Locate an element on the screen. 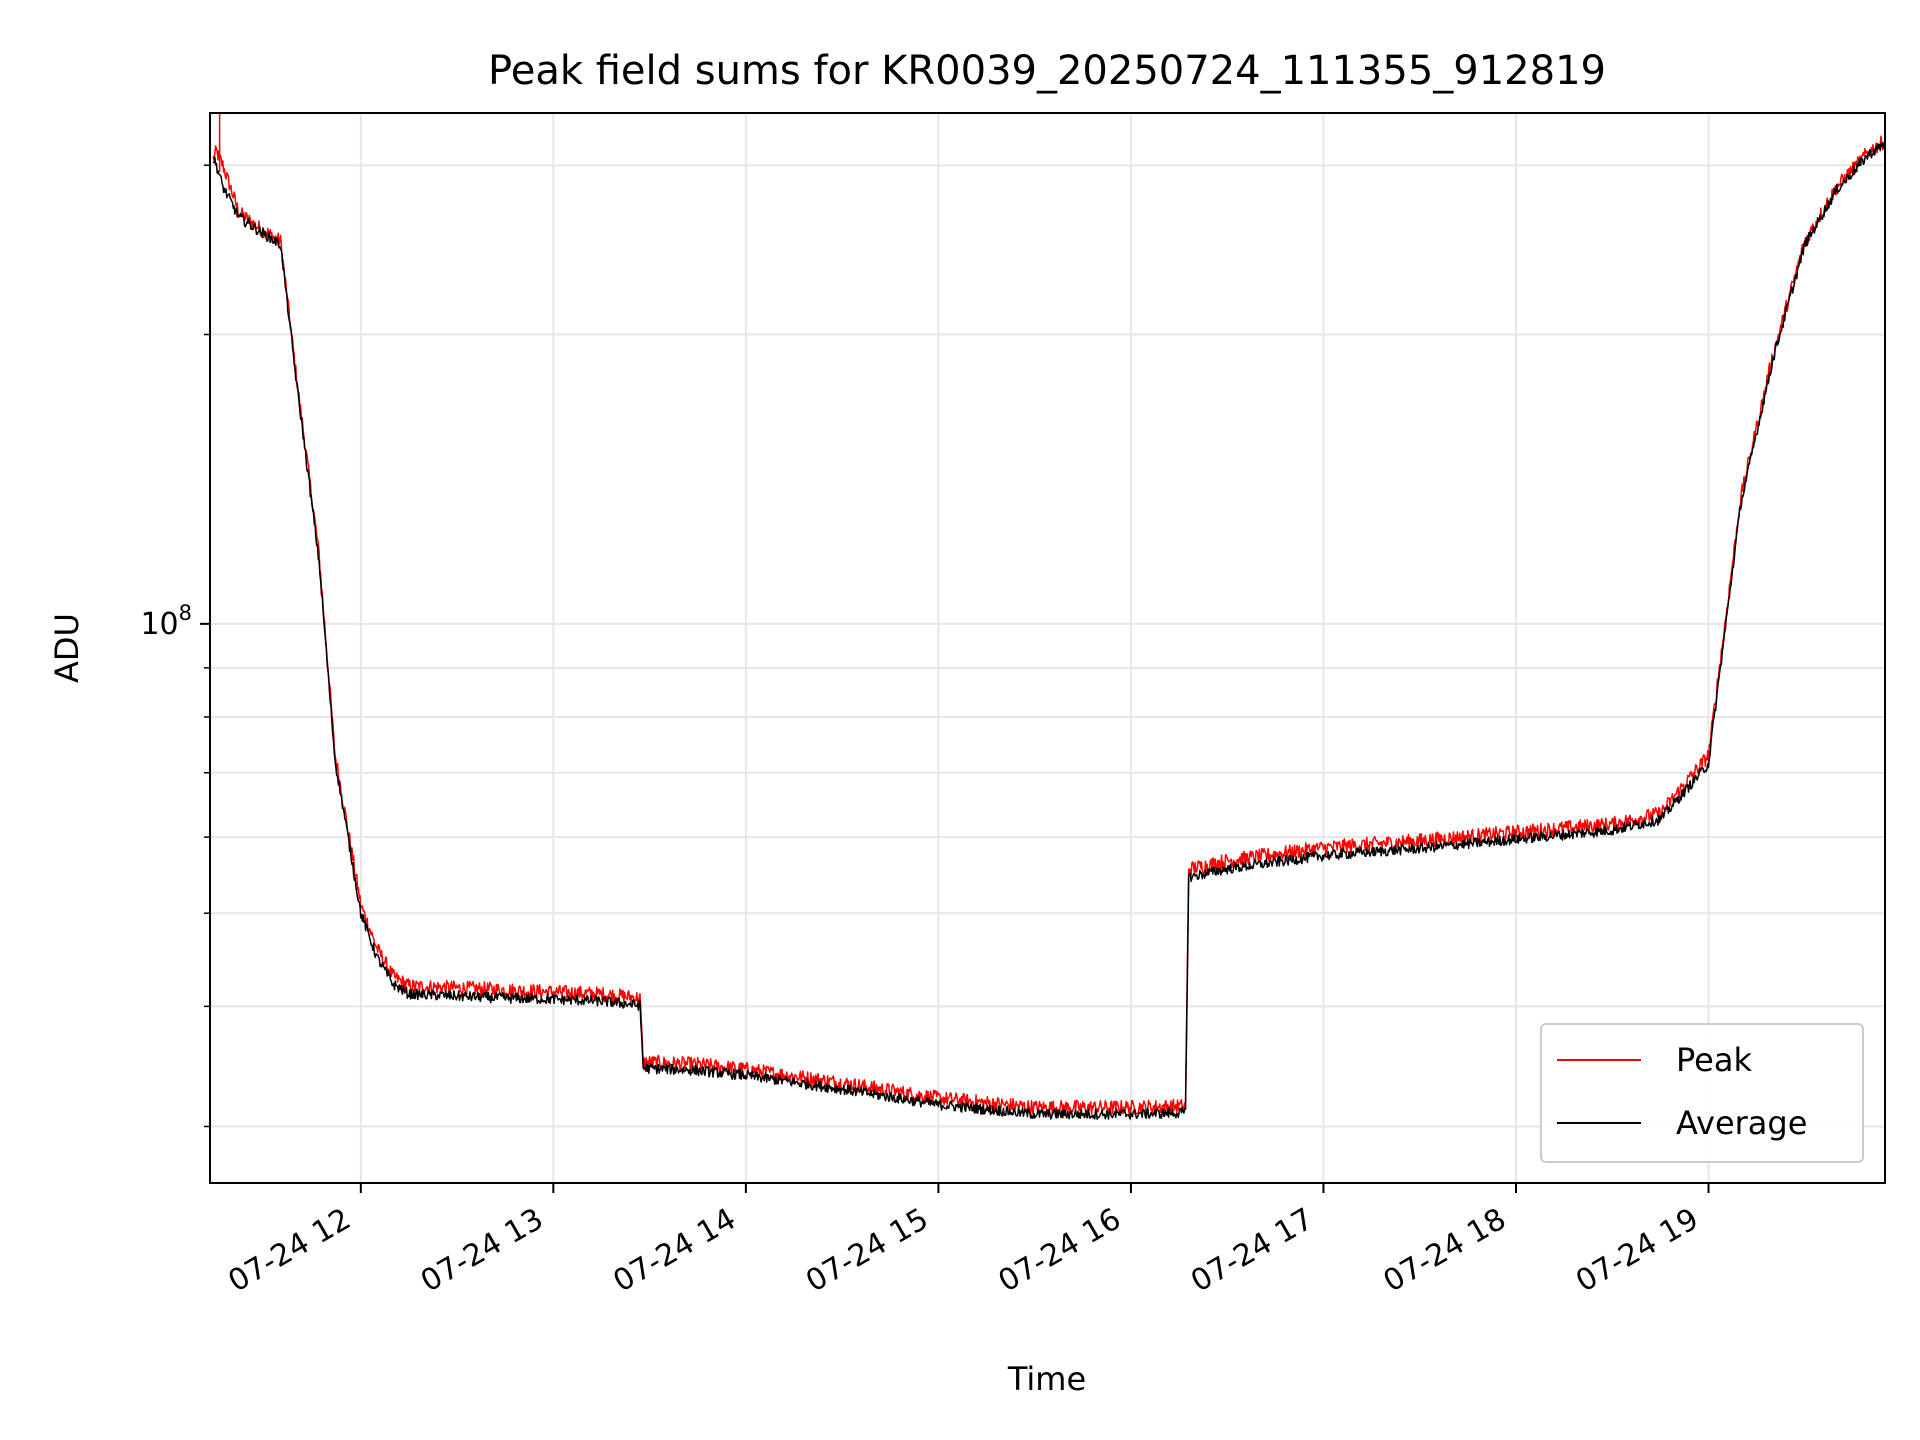 The width and height of the screenshot is (1920, 1440). legend: Peak Average is located at coordinates (1702, 1093).